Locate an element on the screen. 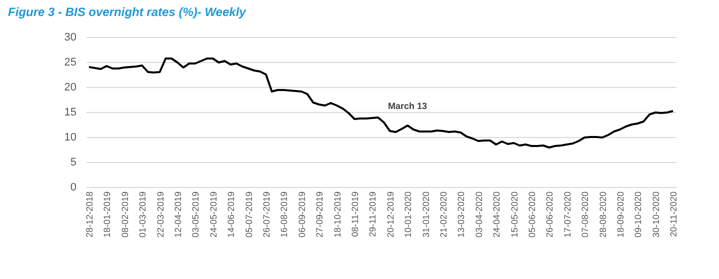  x-tick-label: 13-03-2020 is located at coordinates (461, 215).